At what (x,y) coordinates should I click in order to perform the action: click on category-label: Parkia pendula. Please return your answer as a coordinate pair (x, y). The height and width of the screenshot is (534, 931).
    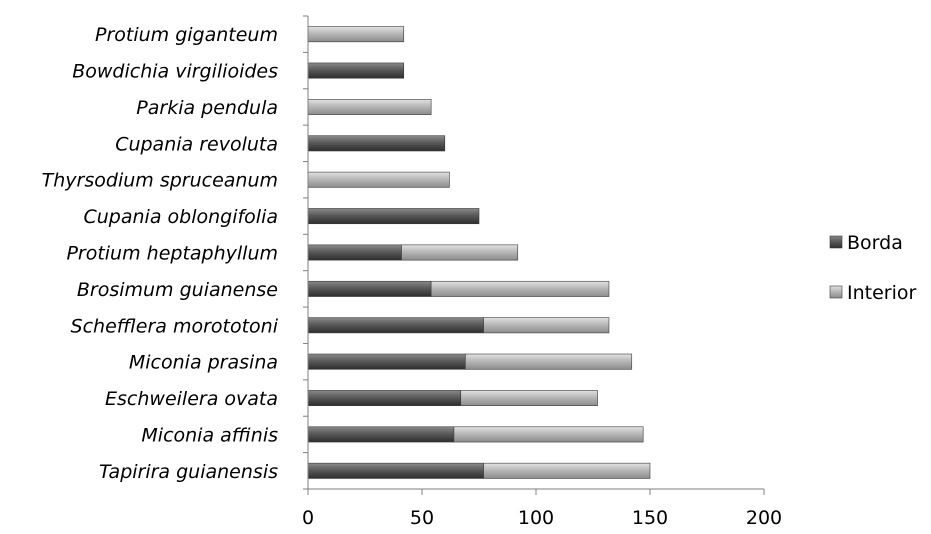
    Looking at the image, I should click on (207, 108).